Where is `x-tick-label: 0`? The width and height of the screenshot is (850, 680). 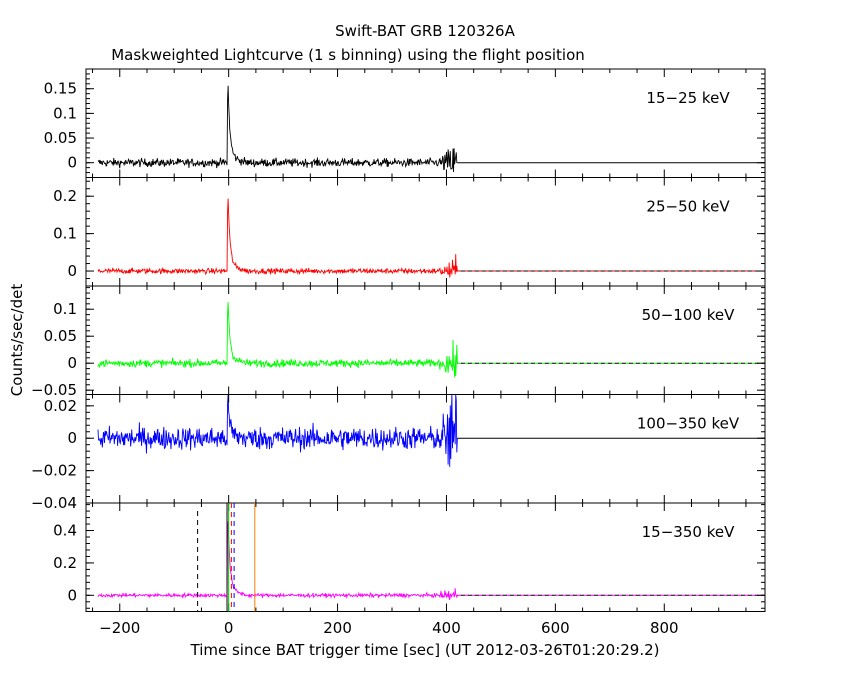 x-tick-label: 0 is located at coordinates (229, 628).